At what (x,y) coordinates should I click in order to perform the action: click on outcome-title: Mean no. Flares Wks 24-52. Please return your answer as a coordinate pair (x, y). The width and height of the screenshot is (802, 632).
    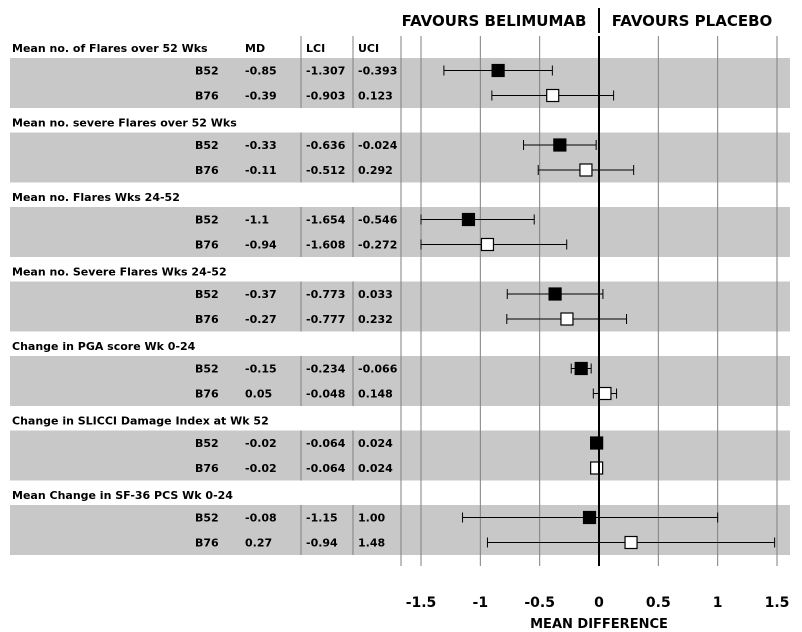
    Looking at the image, I should click on (96, 197).